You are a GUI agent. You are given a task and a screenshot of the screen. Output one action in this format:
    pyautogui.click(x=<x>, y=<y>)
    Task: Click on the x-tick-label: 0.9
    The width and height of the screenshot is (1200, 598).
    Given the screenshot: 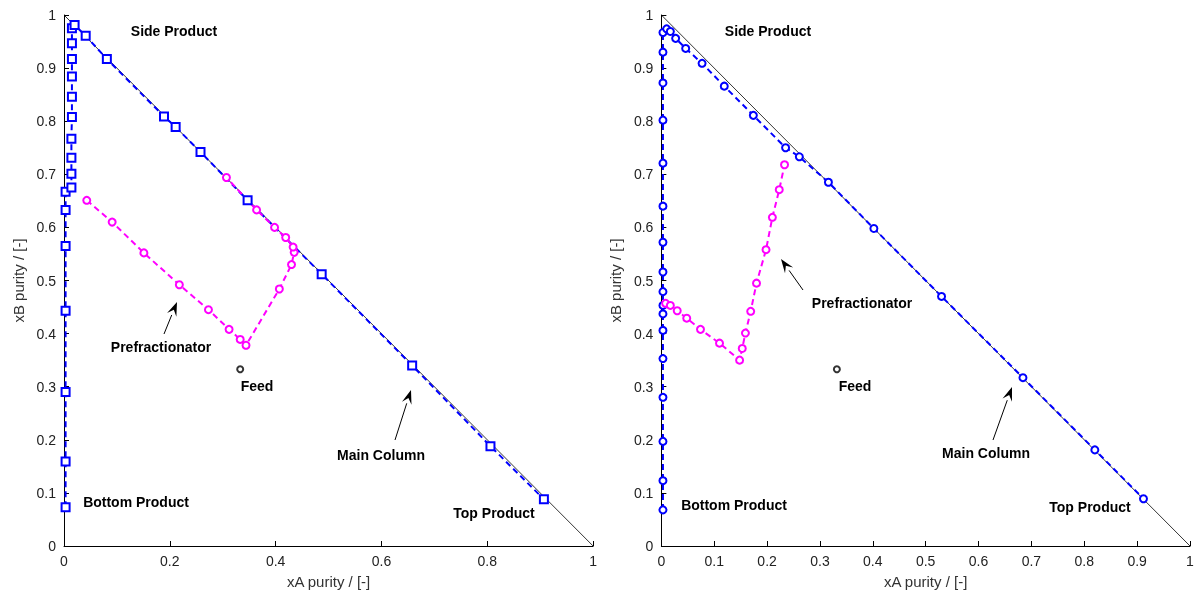 What is the action you would take?
    pyautogui.click(x=1137, y=561)
    